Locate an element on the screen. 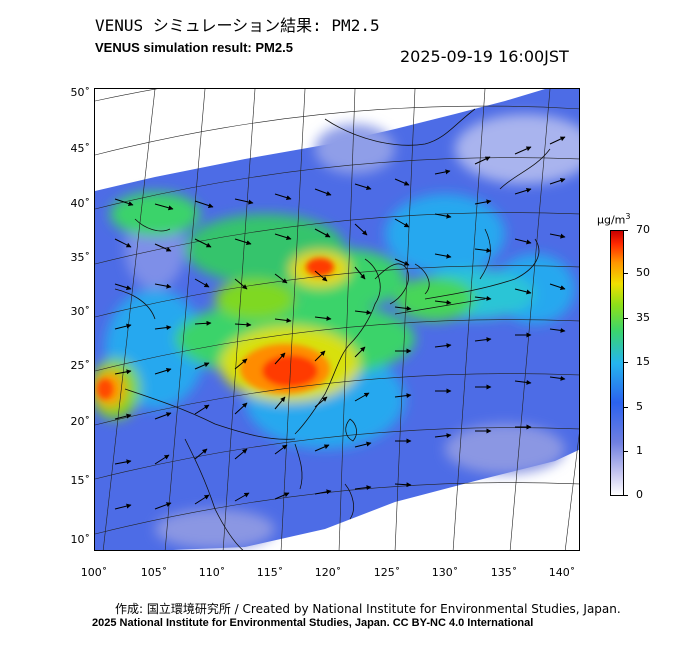 This screenshot has height=649, width=700. lon-label: 120˚ is located at coordinates (328, 572).